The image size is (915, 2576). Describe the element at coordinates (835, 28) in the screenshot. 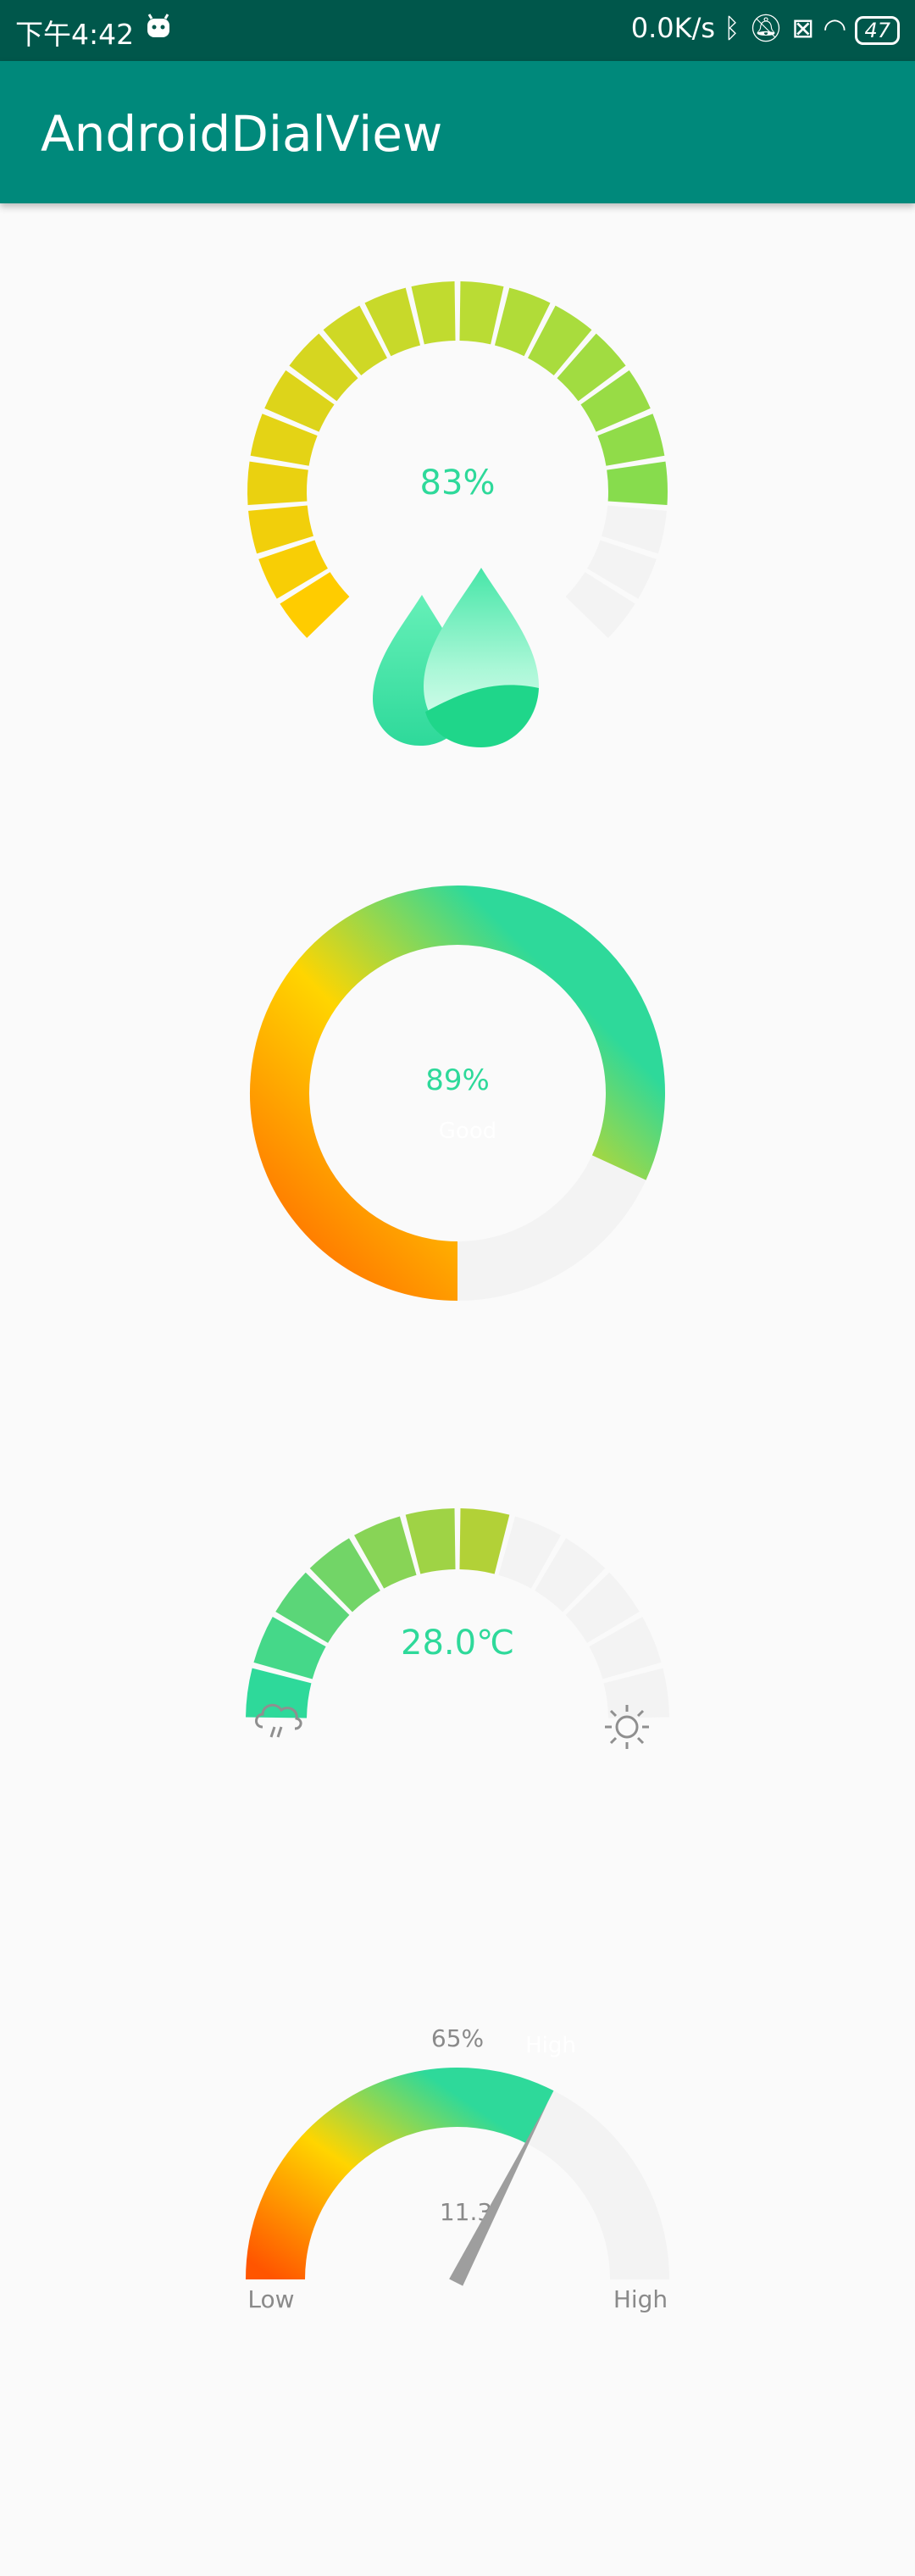

I see `wifi-icon: ◠` at that location.